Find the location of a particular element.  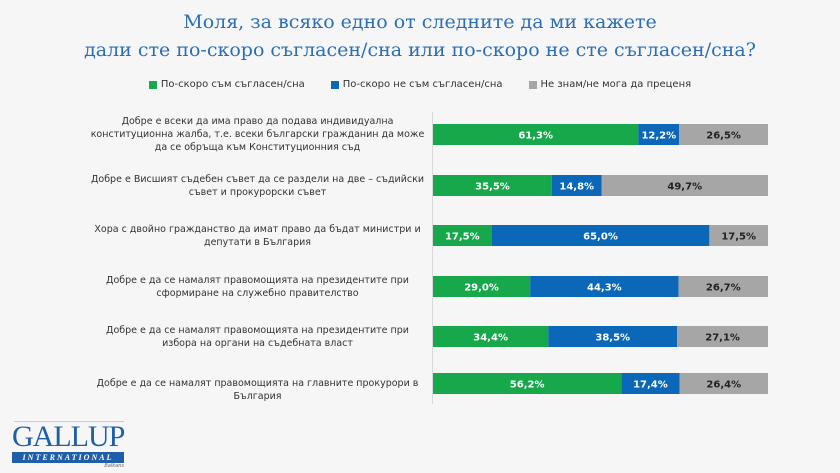

data-label: 44,3% is located at coordinates (604, 288).